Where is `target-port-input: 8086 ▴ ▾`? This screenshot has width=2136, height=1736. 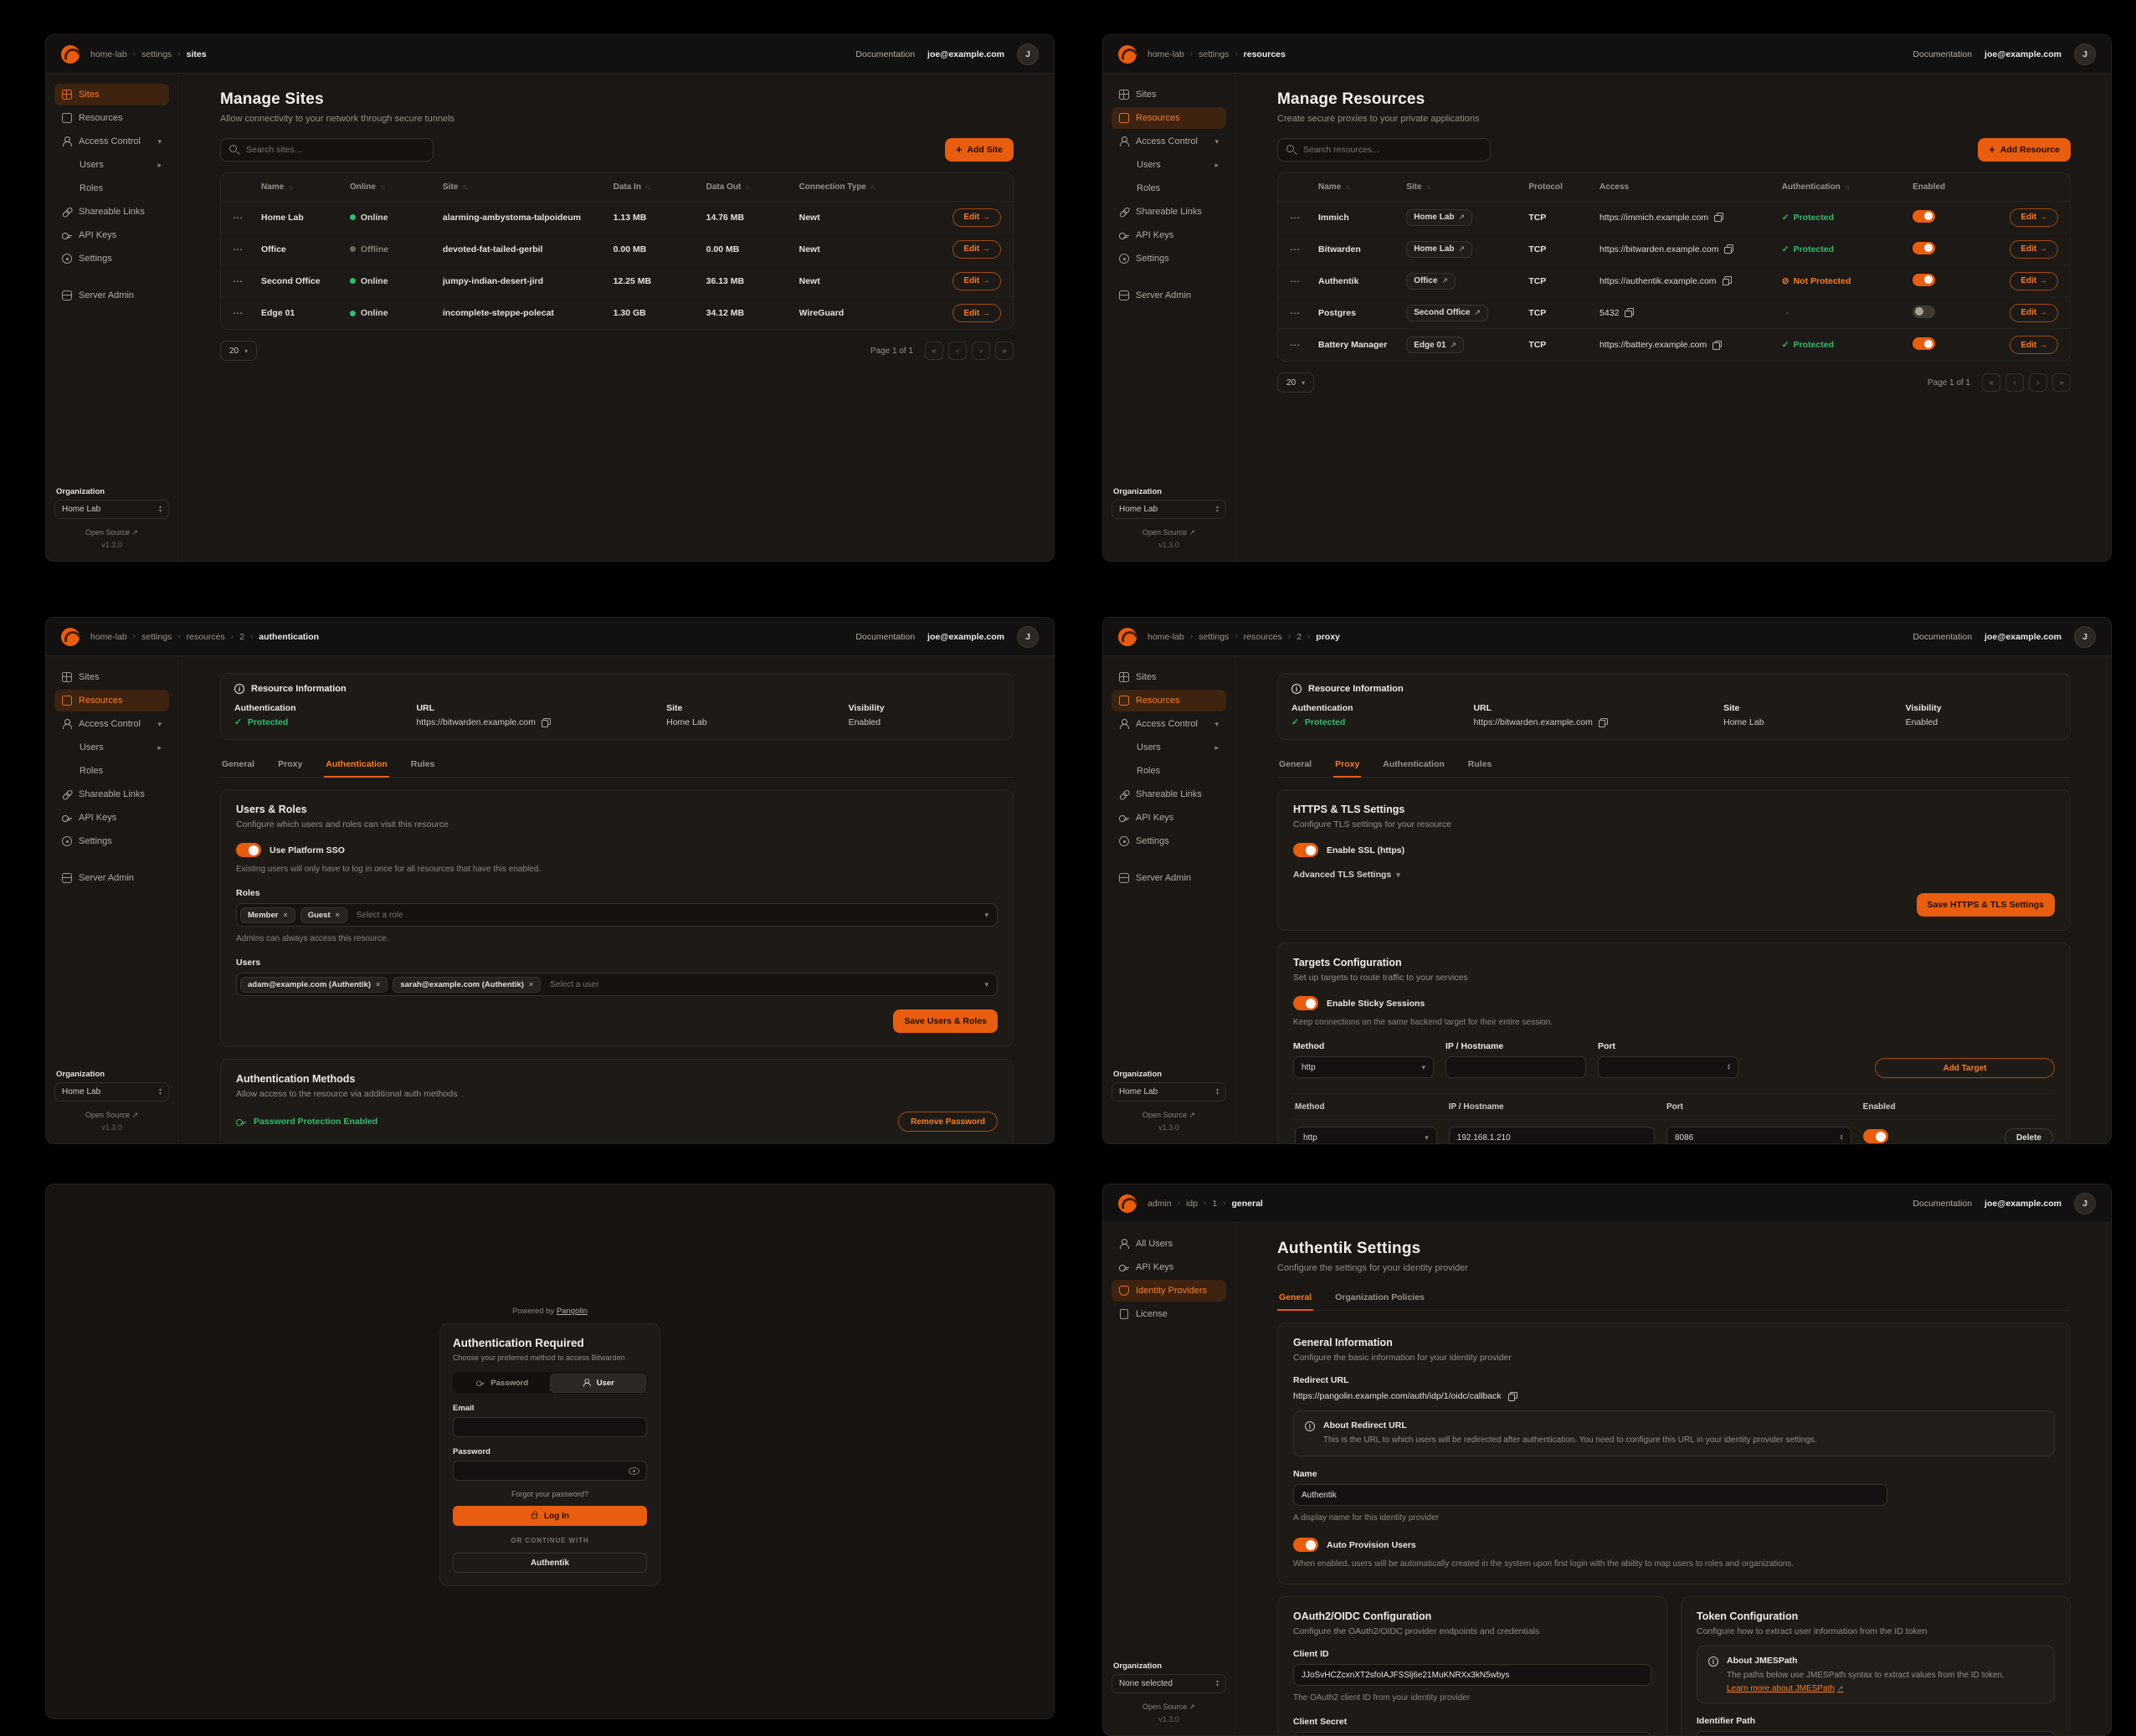 target-port-input: 8086 ▴ ▾ is located at coordinates (1758, 1135).